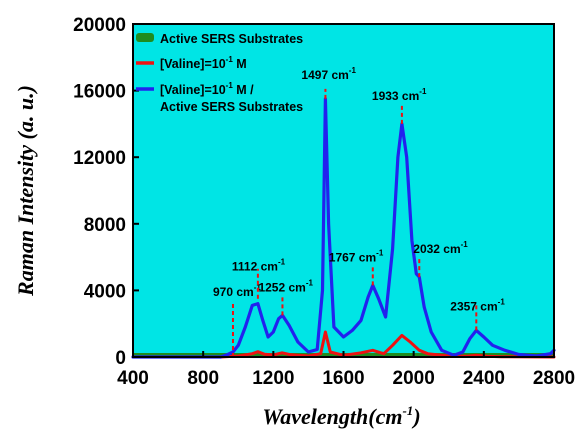  What do you see at coordinates (285, 286) in the screenshot?
I see `peak-label: 1252 cm-1` at bounding box center [285, 286].